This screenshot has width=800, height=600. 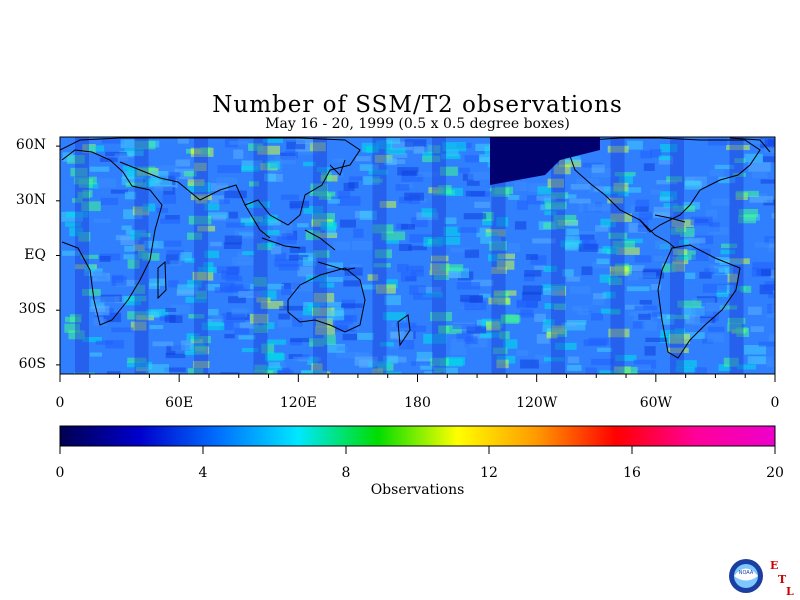 What do you see at coordinates (782, 579) in the screenshot?
I see `logo-letter-t: T` at bounding box center [782, 579].